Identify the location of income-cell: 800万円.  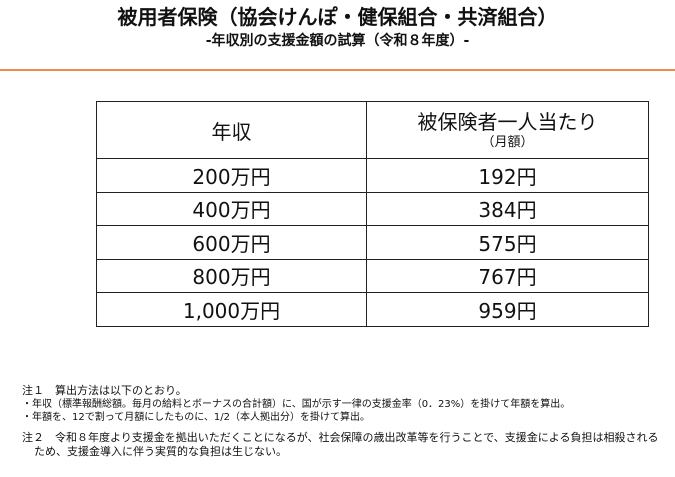
(231, 275).